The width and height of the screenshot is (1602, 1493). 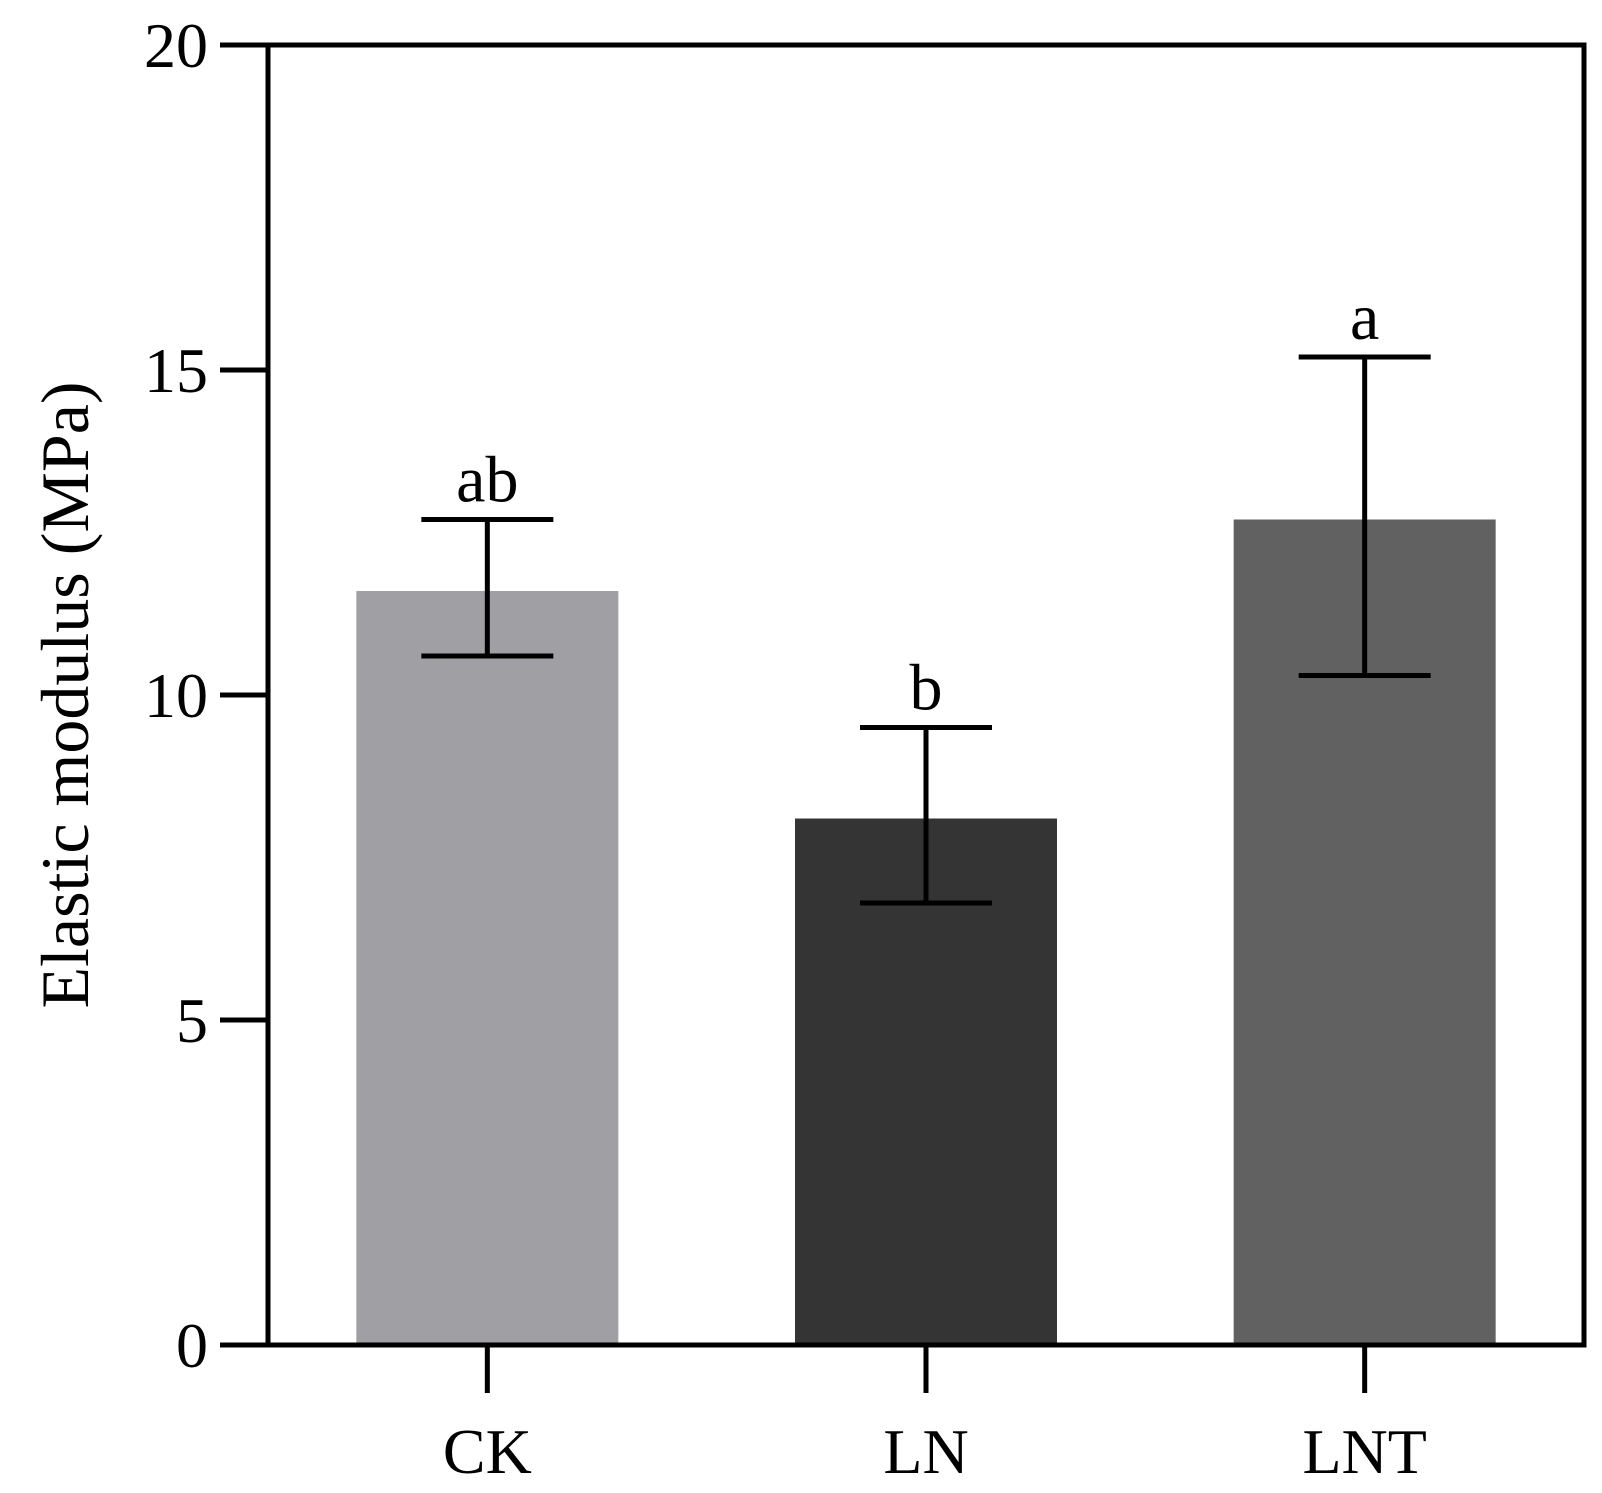 I want to click on error-bar-ln, so click(x=926, y=815).